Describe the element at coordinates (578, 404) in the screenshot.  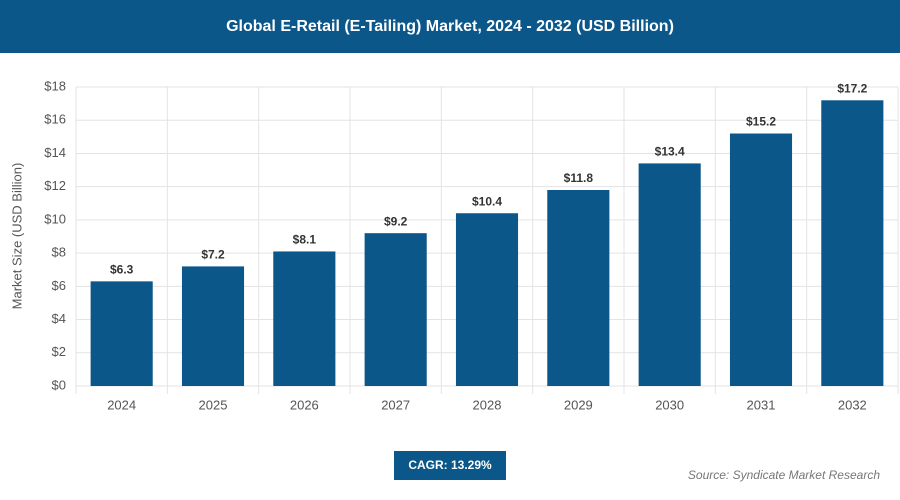
I see `x-tick-label: 2029` at that location.